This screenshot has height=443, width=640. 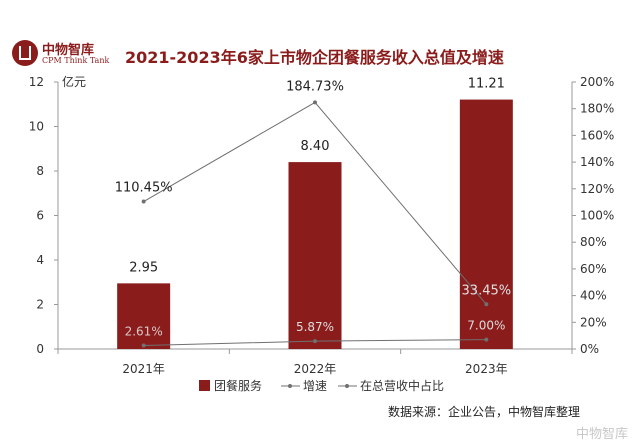 What do you see at coordinates (40, 305) in the screenshot?
I see `y-tick-label-left: 2` at bounding box center [40, 305].